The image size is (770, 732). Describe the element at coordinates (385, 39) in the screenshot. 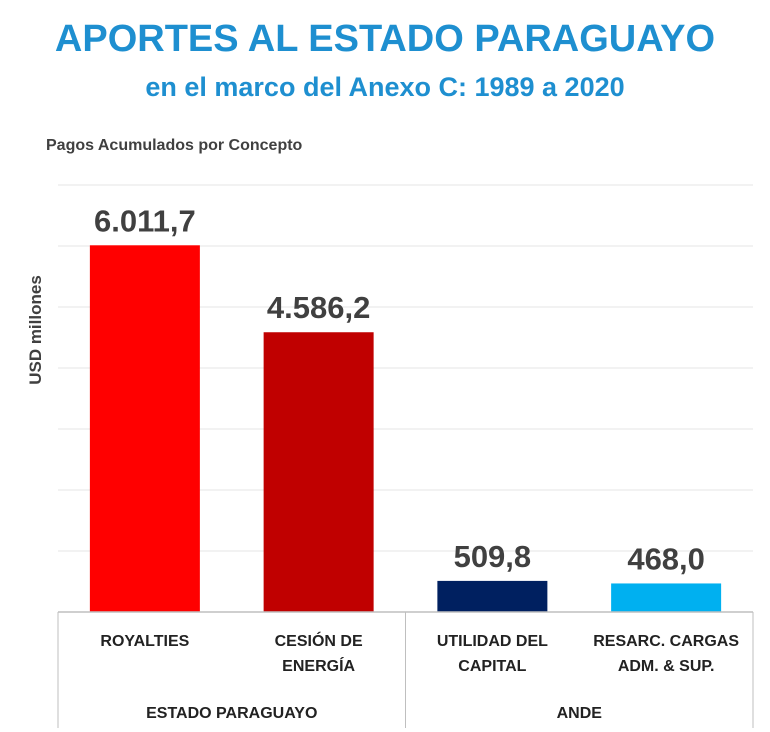

I see `chart-title: APORTES AL ESTADO PARAGUAYO` at that location.